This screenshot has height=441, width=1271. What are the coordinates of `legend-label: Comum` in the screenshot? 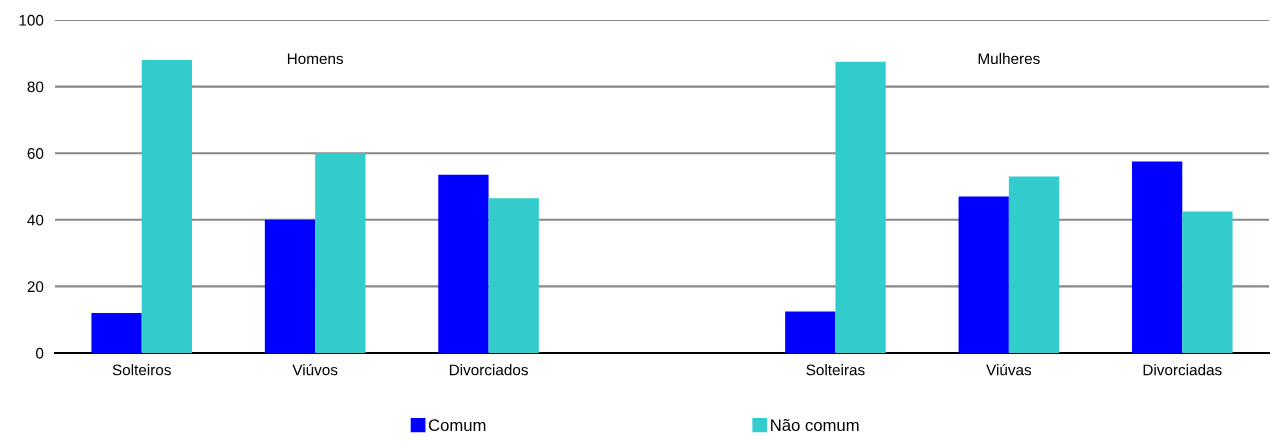 It's located at (457, 425).